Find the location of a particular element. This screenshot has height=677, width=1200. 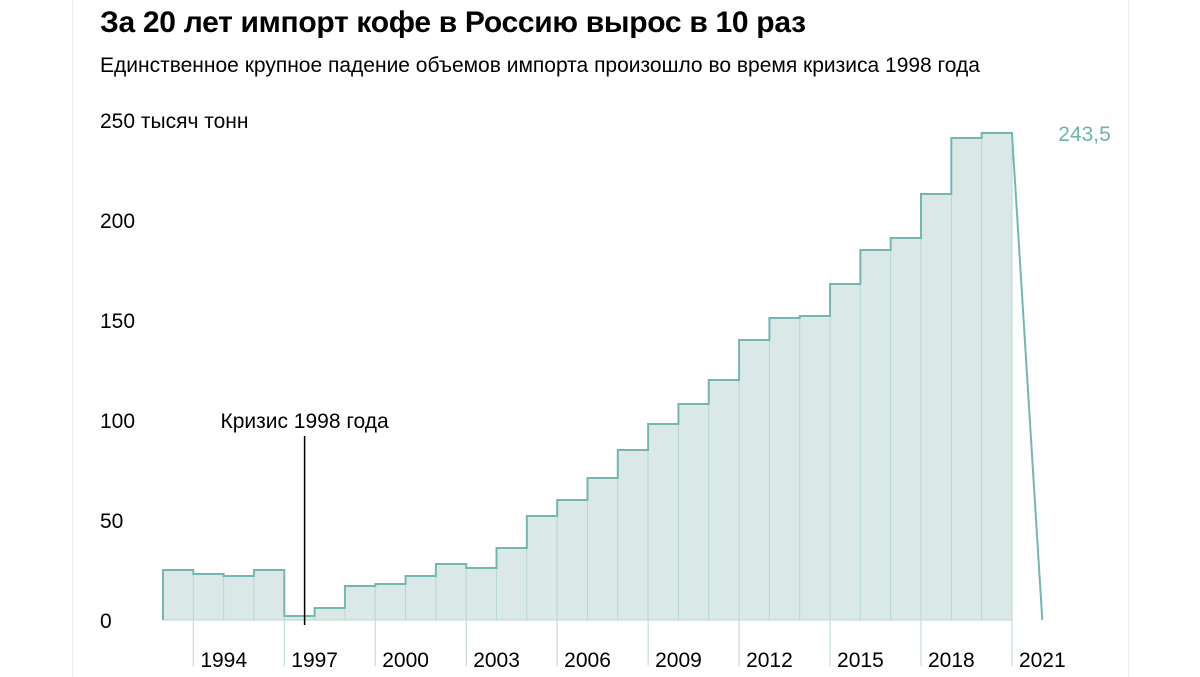

y-axis-ticks: 0 50 100 150 200 250 тысяч тонн is located at coordinates (174, 371).